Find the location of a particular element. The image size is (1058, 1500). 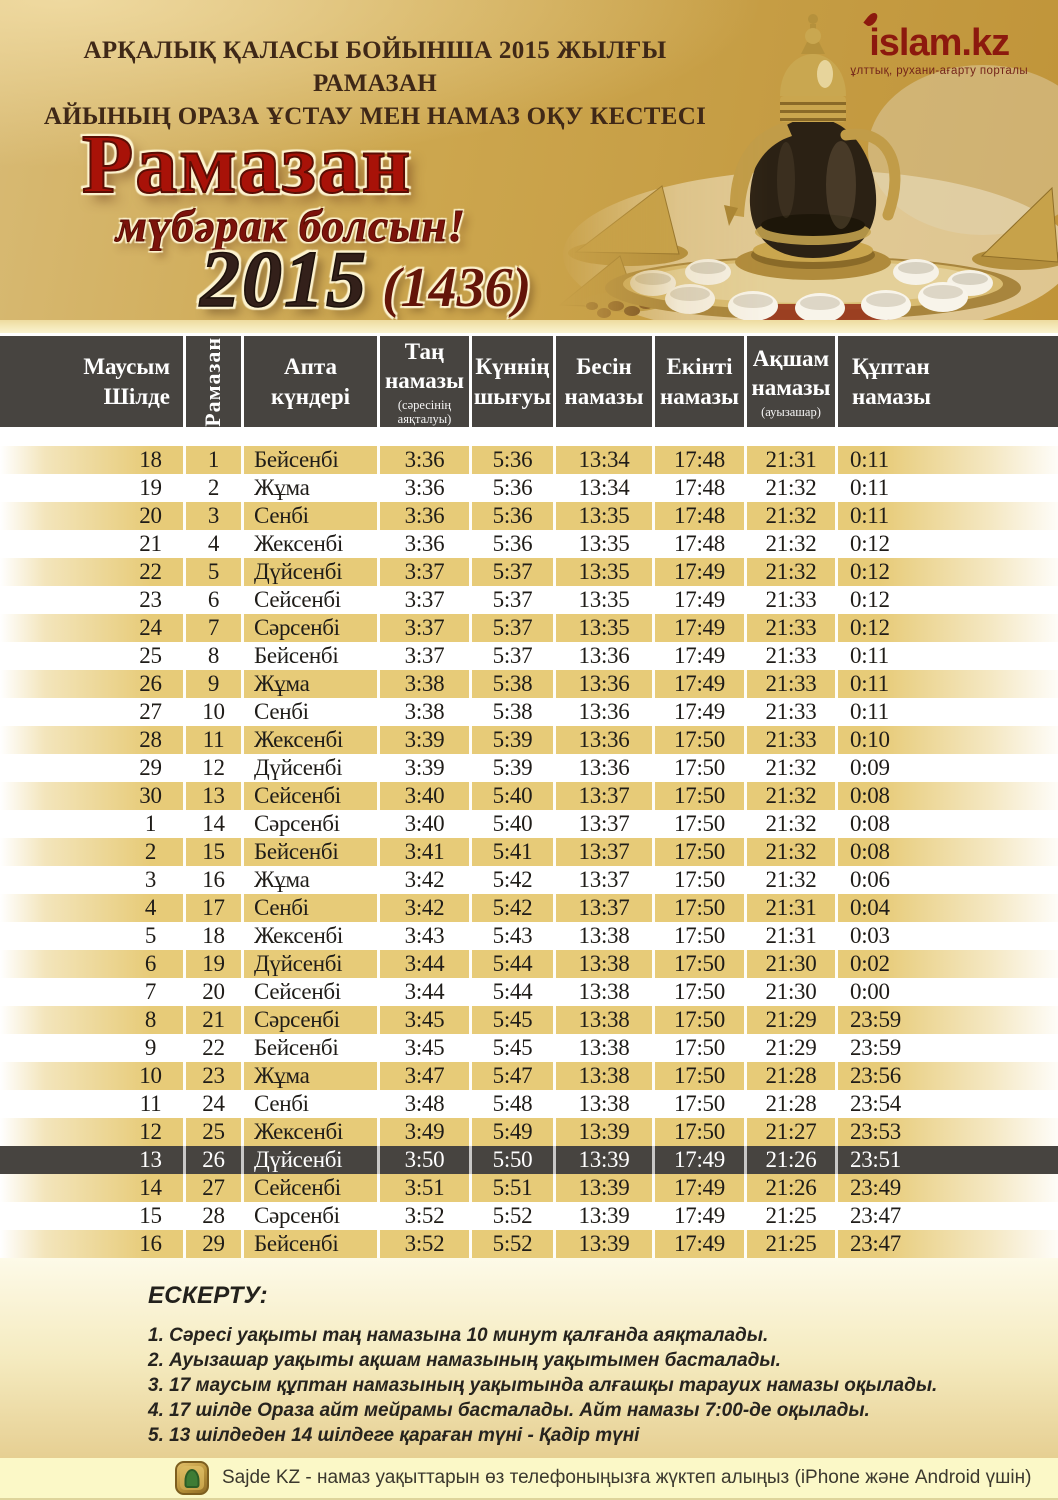

table-row: 16 29 Бейсенбі 3:52 5:52 13:39 17:49 21:25 23:47 is located at coordinates (529, 1244).